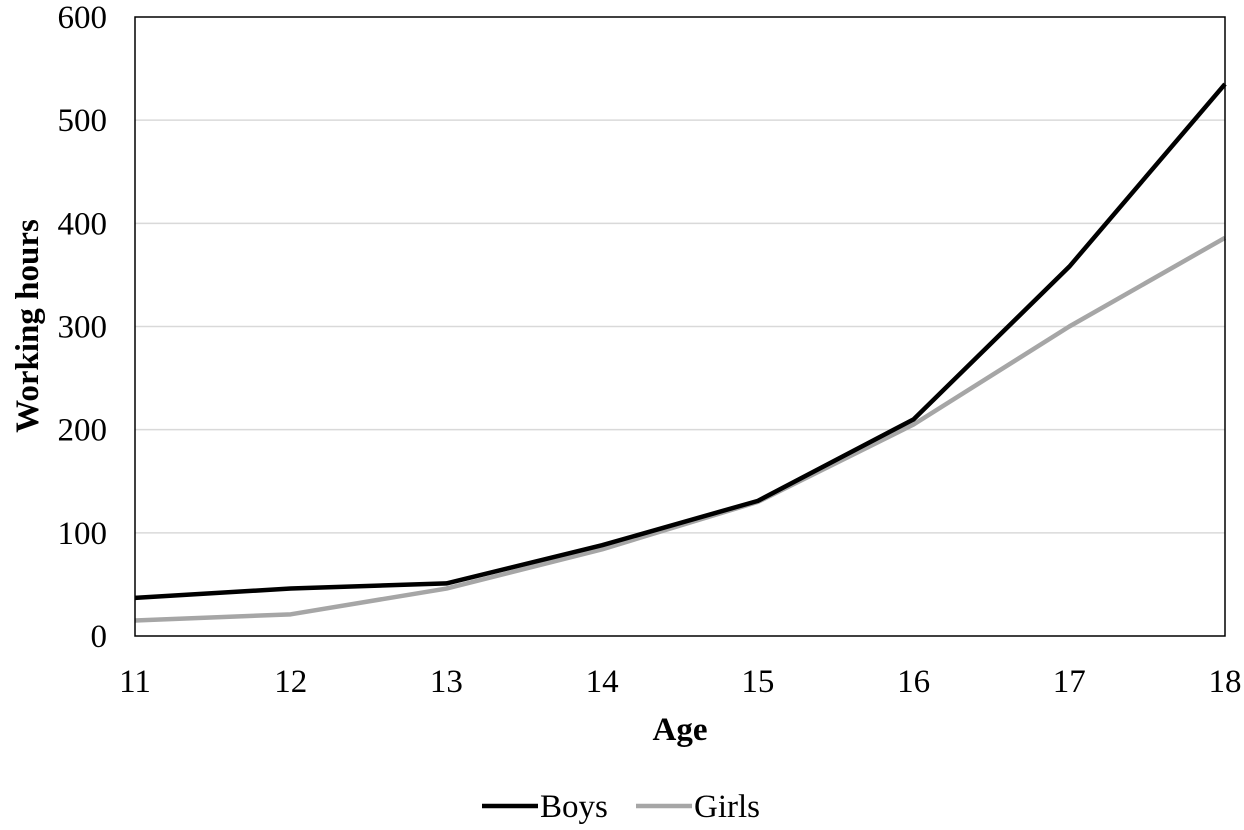  I want to click on x-tick-label: 15, so click(757, 682).